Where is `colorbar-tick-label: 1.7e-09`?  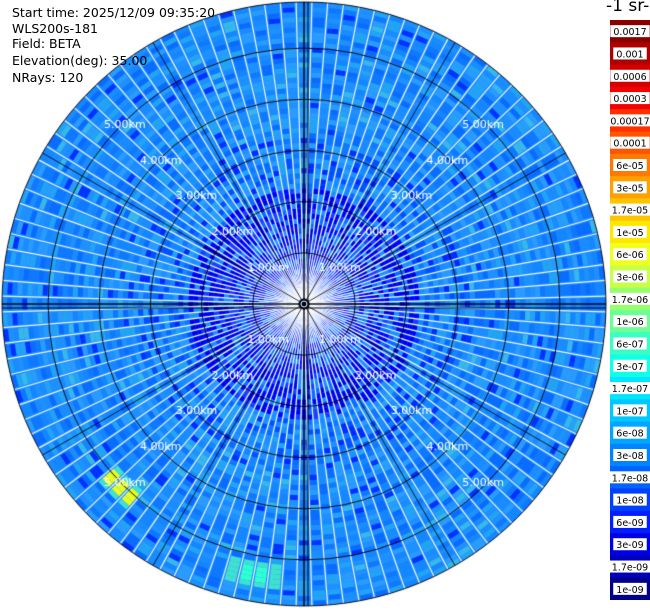 colorbar-tick-label: 1.7e-09 is located at coordinates (630, 568).